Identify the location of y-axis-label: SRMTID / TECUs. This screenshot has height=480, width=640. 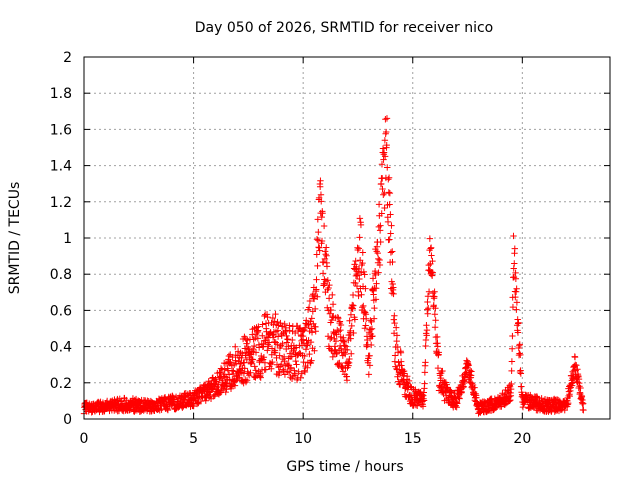
(15, 238).